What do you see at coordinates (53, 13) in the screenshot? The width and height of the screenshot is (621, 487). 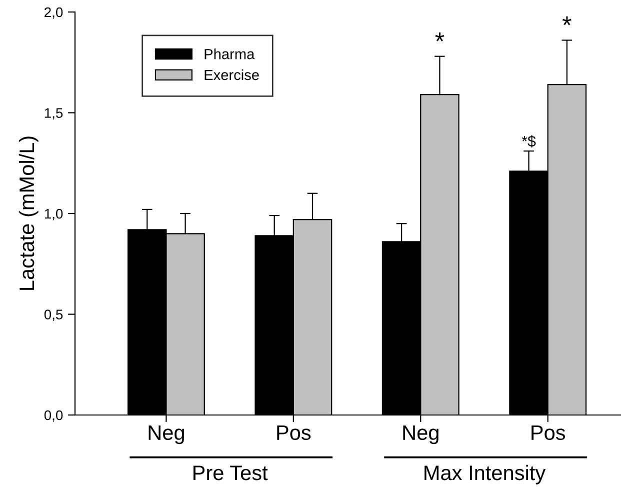 I see `y-tick-label: 2,0` at bounding box center [53, 13].